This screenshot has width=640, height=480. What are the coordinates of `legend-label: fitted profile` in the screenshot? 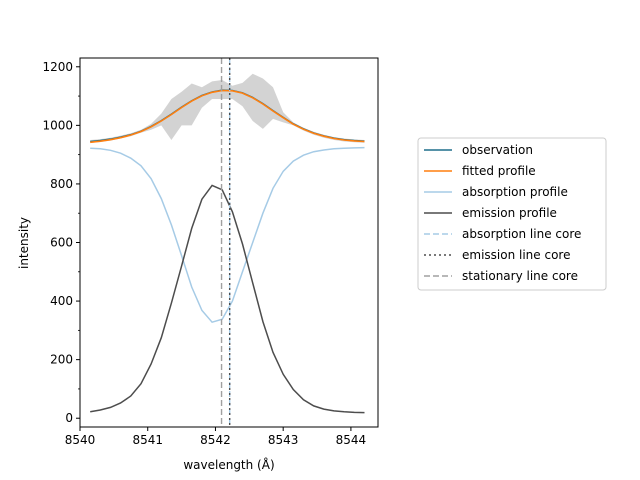 It's located at (499, 171).